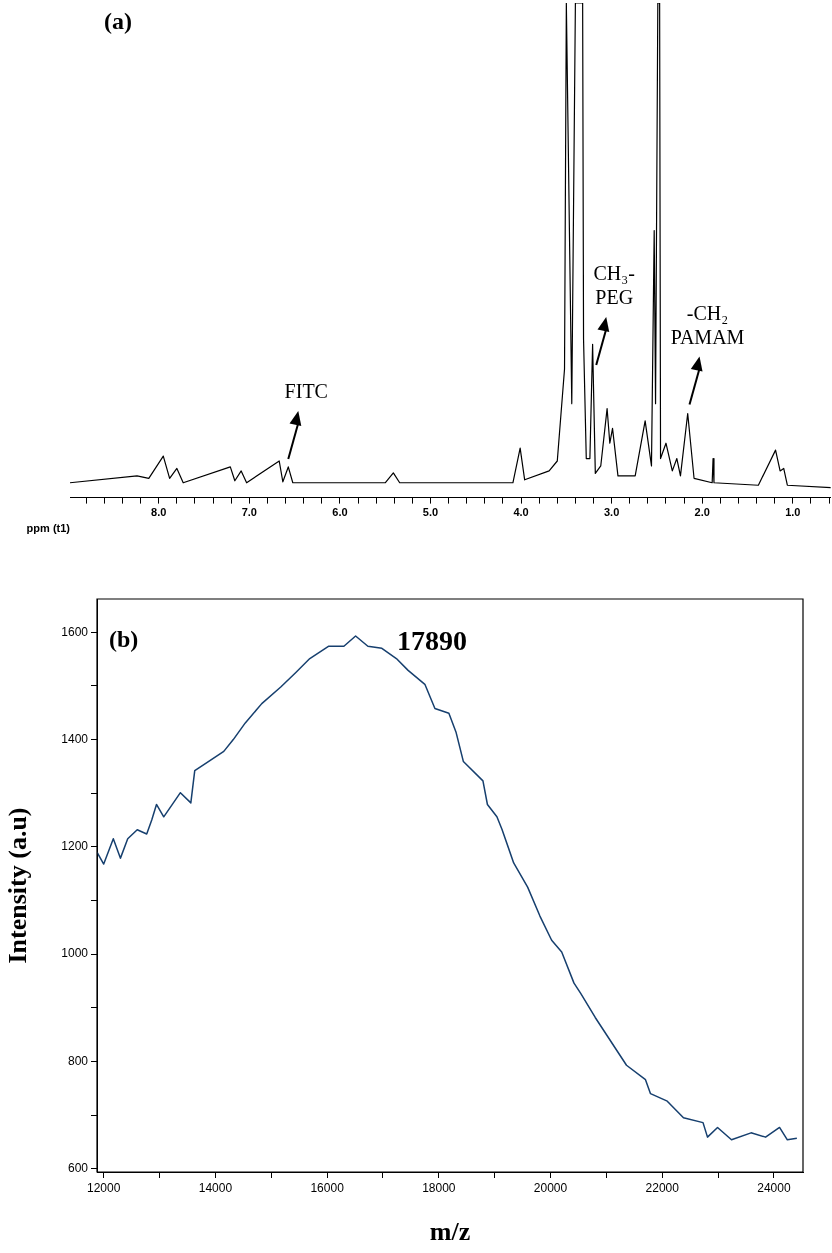  I want to click on x-tick-label: 6.0, so click(340, 512).